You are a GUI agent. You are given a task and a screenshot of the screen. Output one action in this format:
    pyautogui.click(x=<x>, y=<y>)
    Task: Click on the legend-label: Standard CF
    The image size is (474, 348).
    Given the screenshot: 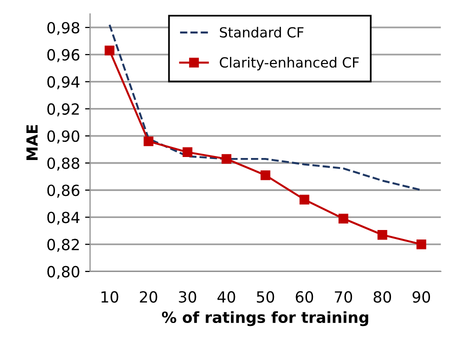 What is the action you would take?
    pyautogui.click(x=262, y=32)
    